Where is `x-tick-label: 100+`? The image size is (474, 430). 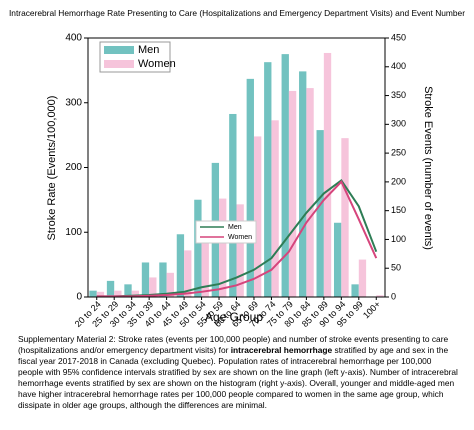
x-tick-label: 100+ is located at coordinates (371, 309).